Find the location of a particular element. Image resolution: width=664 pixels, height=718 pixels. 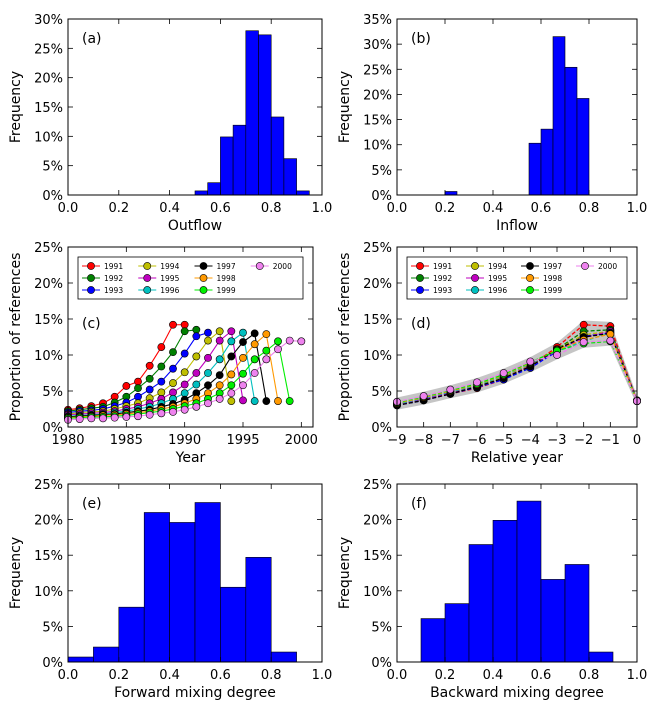

x-axis: −9 −8 −7 −6 −5 −4 −3 −2 −1 0 is located at coordinates (514, 347).